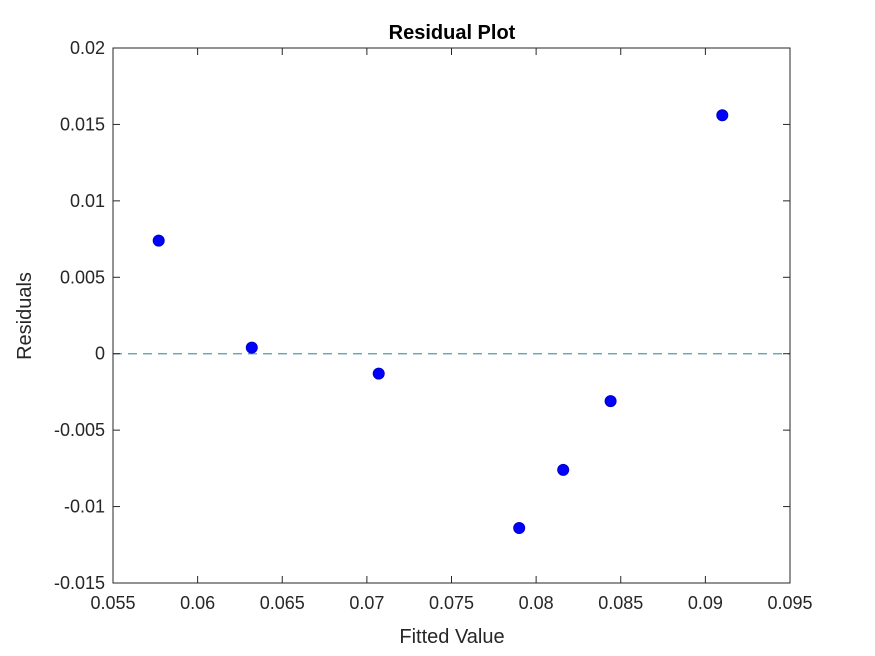 This screenshot has height=656, width=875. What do you see at coordinates (79, 430) in the screenshot?
I see `y-tick-label: -0.005` at bounding box center [79, 430].